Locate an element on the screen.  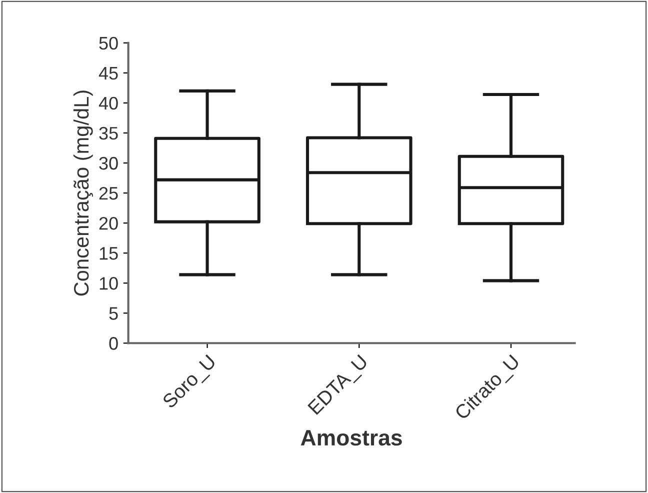
y-axis-title: Concentração (mg/dL) is located at coordinates (83, 193).